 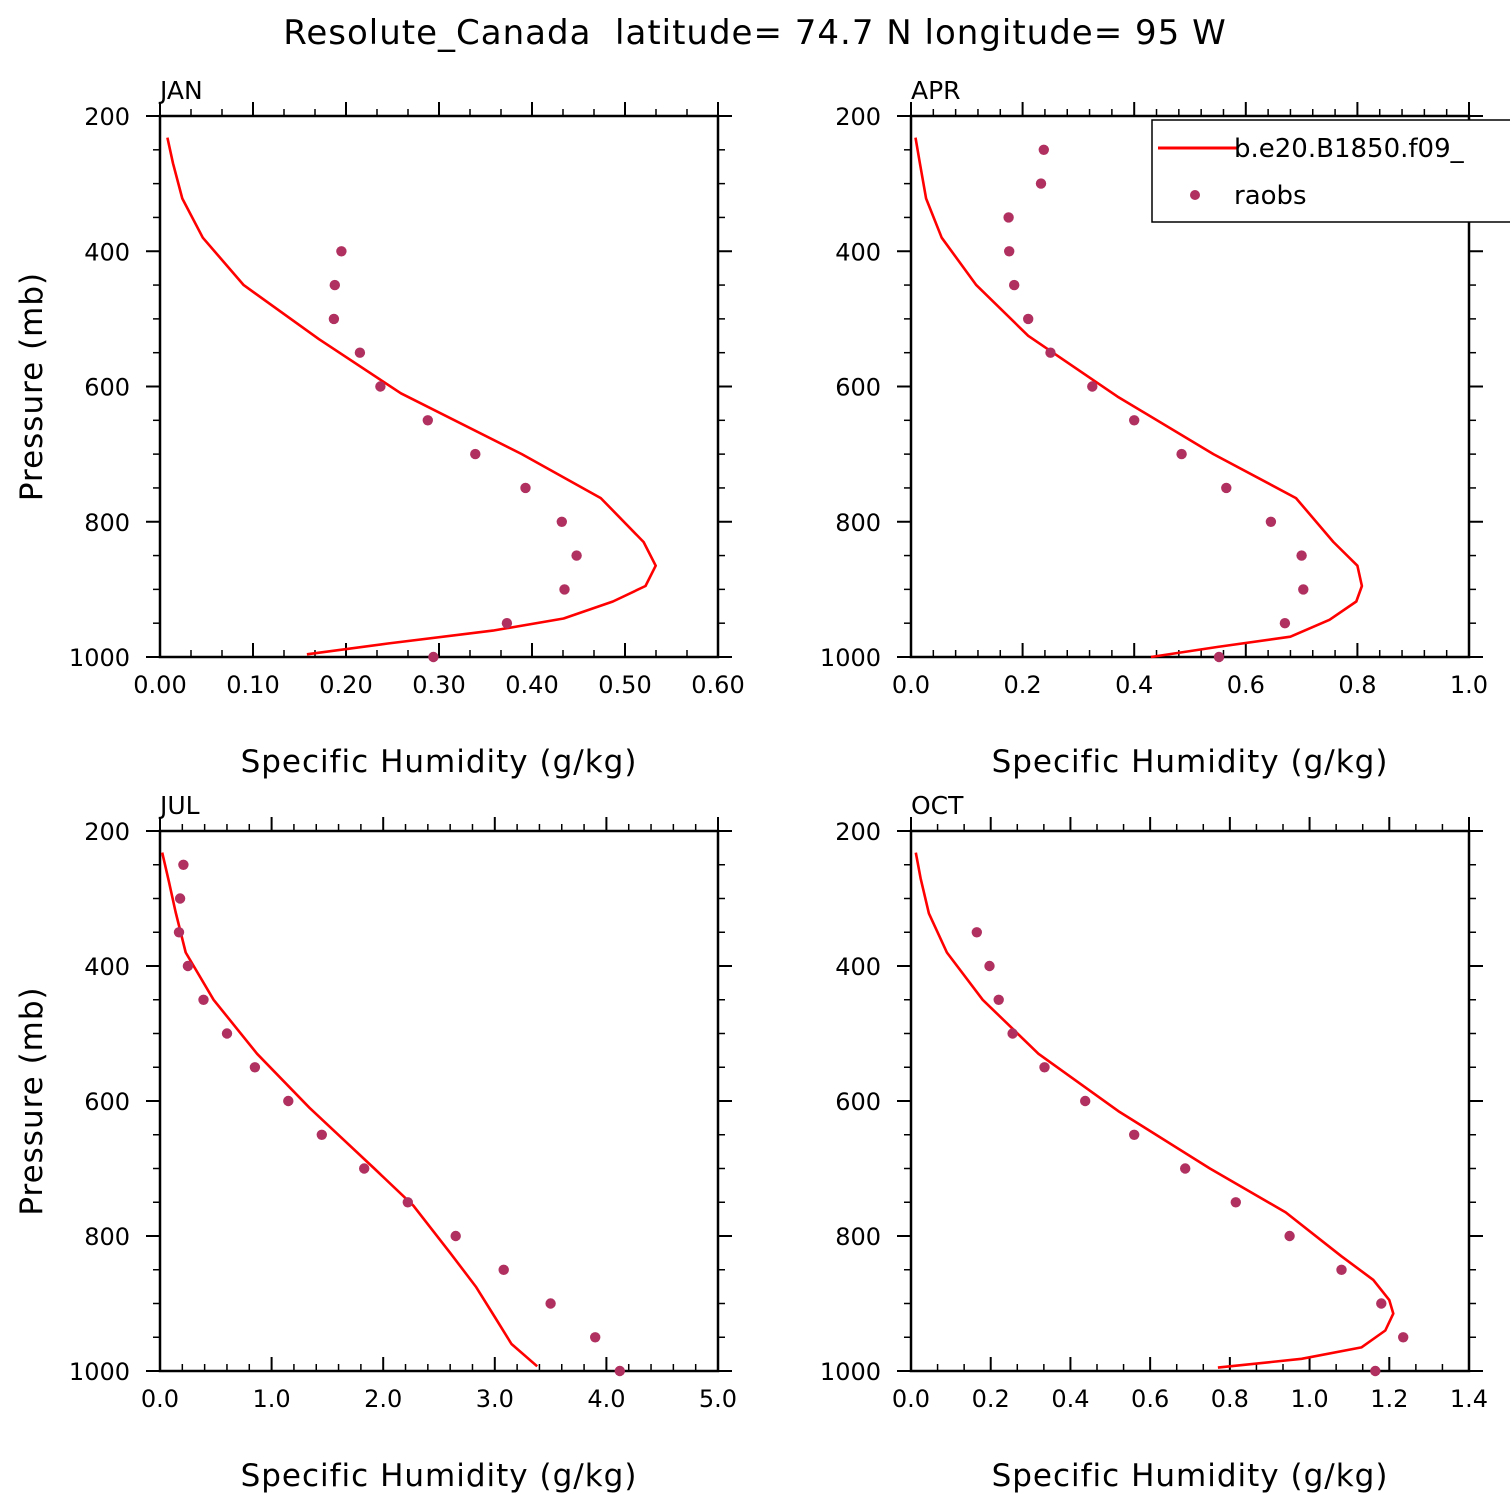 I want to click on x-tick-label: 0.0, so click(x=911, y=1399).